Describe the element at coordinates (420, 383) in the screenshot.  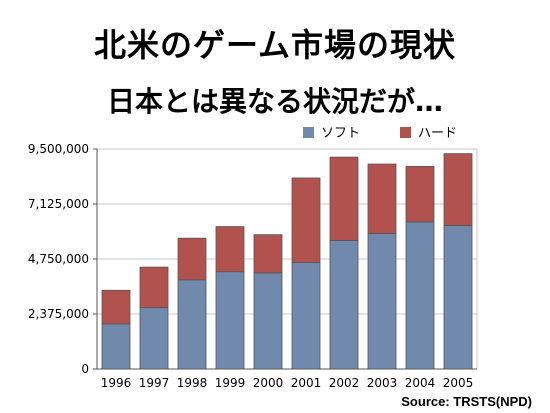
I see `x-tick-label: 2004` at that location.